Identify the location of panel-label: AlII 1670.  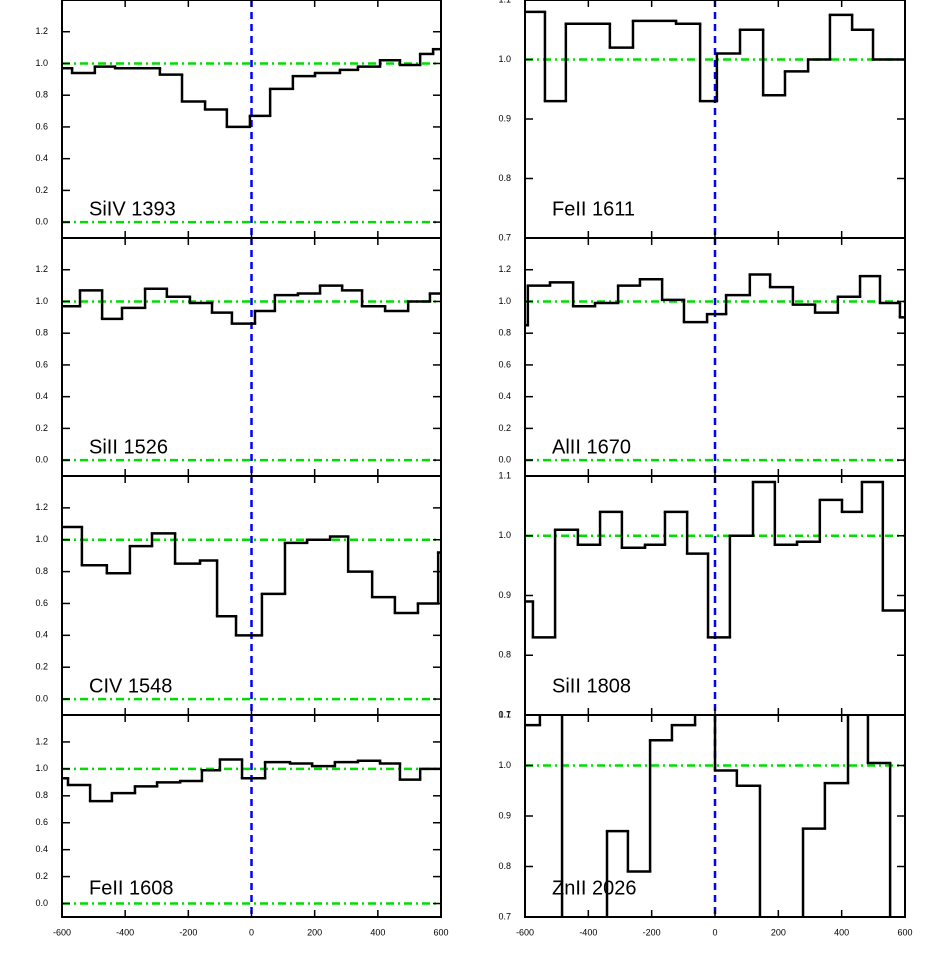
(591, 447).